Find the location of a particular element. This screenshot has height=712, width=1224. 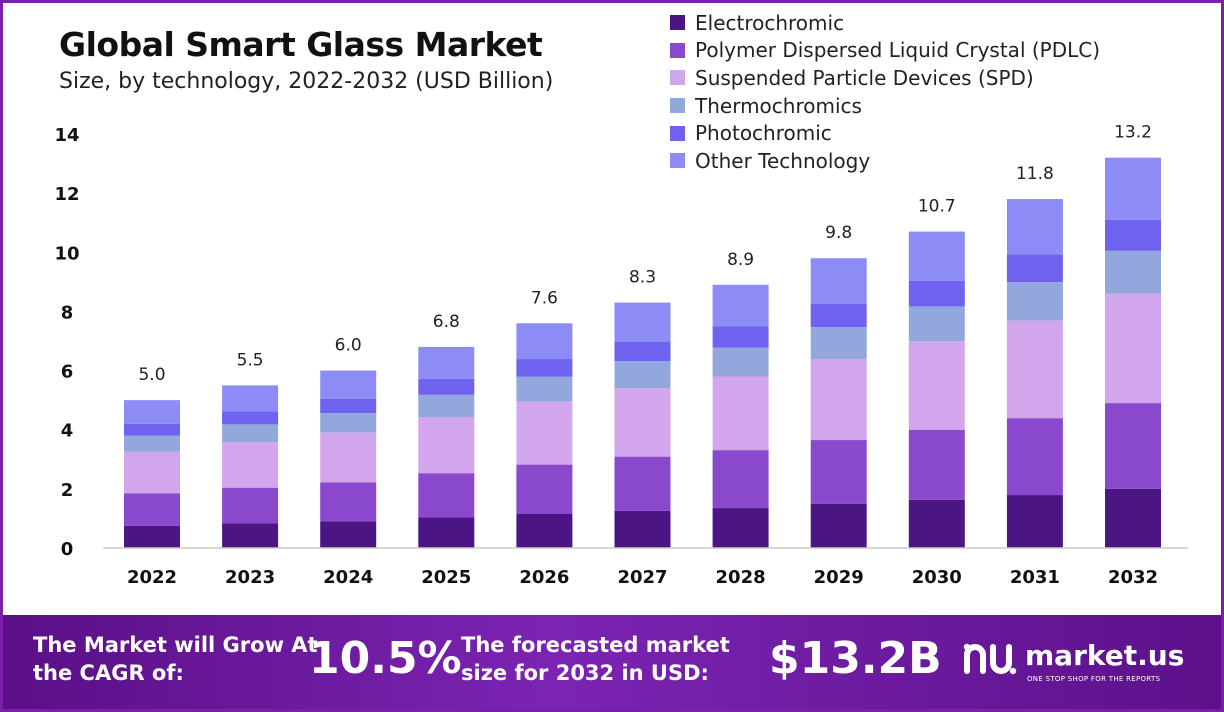

legend-label: Other Technology is located at coordinates (783, 160).